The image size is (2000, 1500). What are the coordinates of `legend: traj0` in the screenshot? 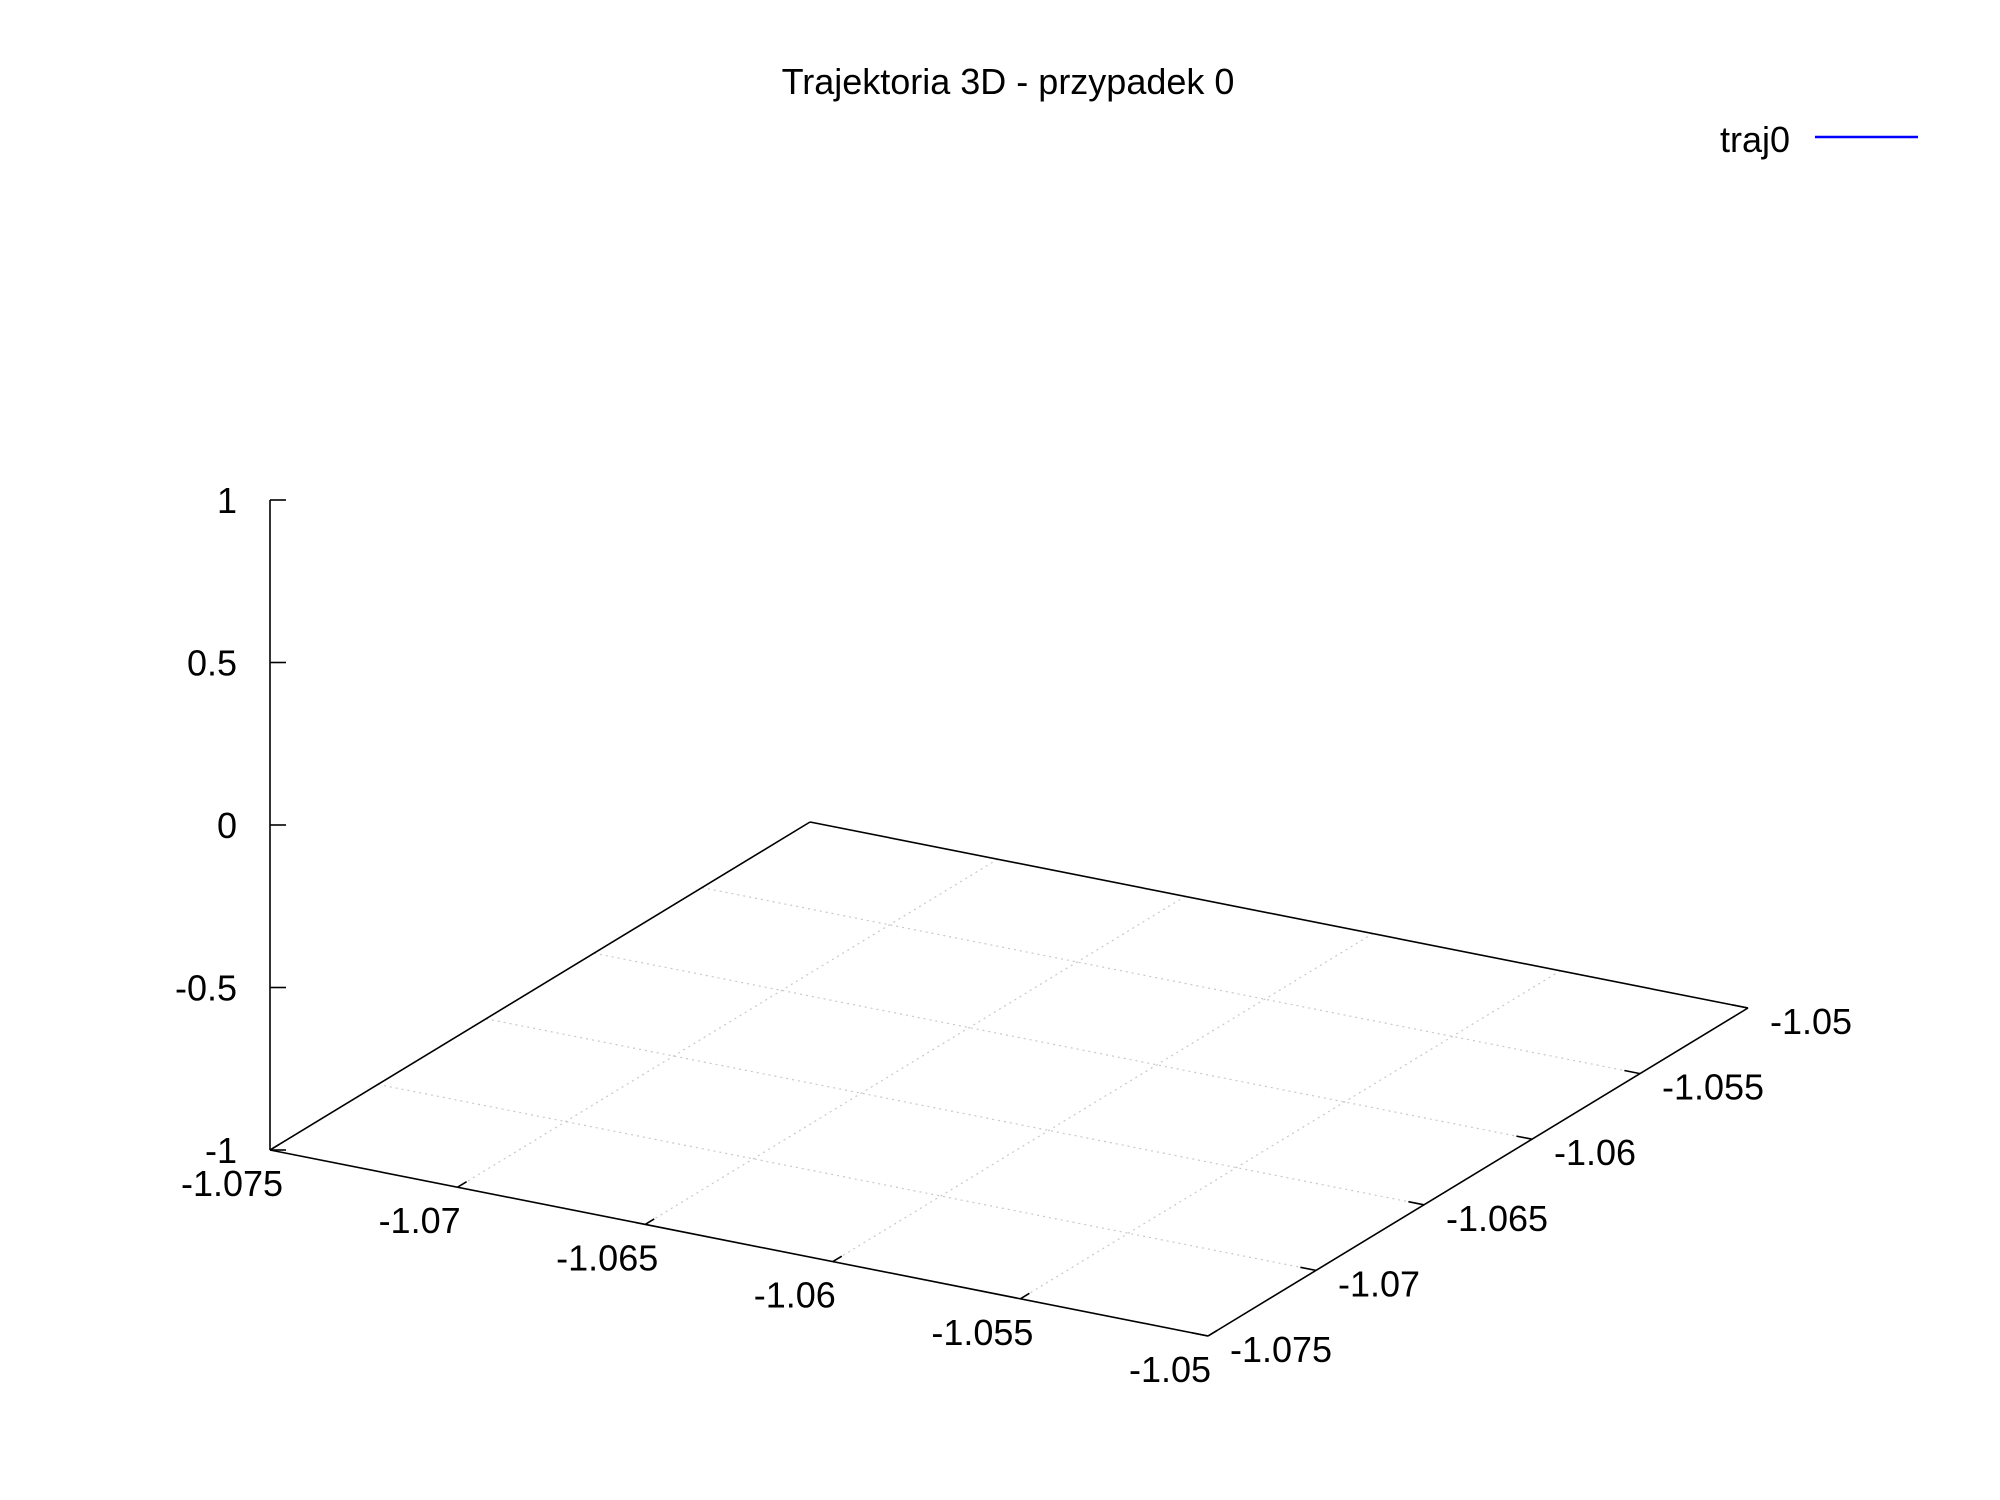 It's located at (1819, 139).